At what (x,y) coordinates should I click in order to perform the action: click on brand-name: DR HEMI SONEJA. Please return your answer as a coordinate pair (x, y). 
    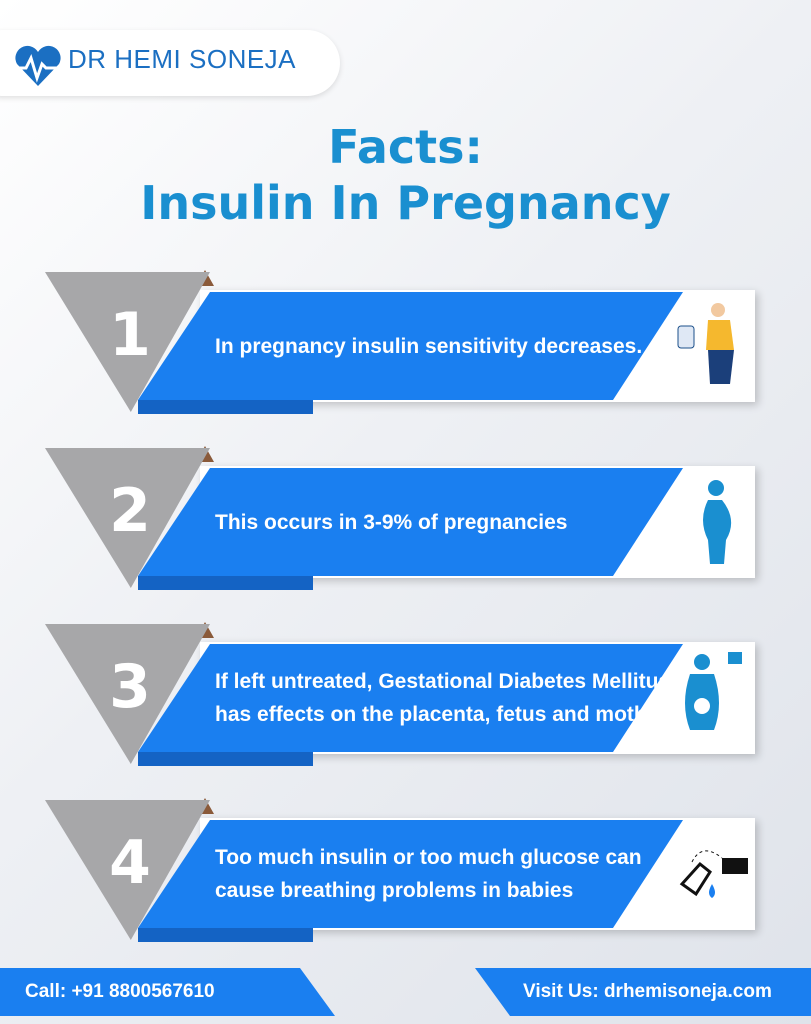
    Looking at the image, I should click on (182, 59).